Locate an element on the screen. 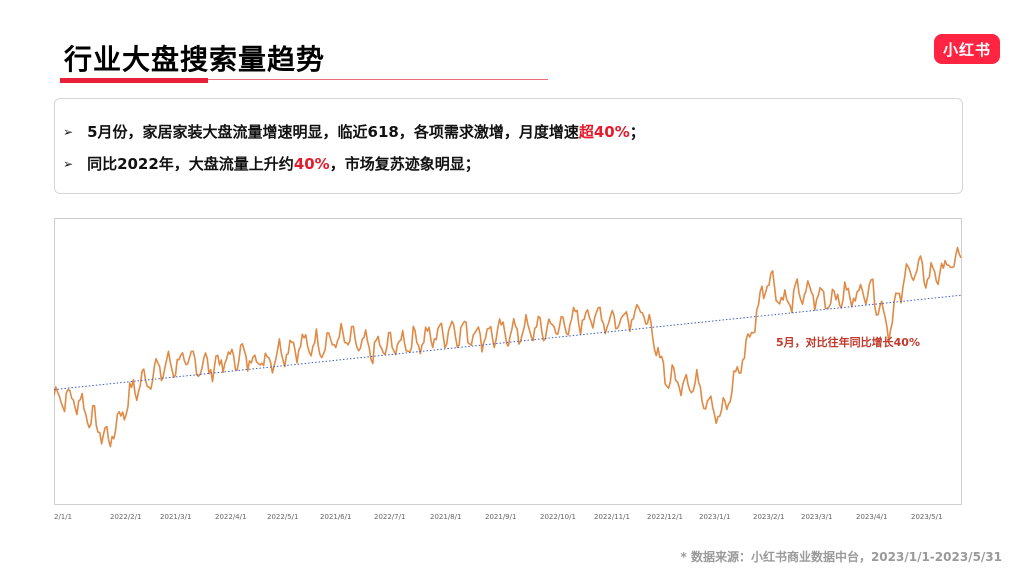 The image size is (1024, 576). x-tick-label: 2022/11/1 is located at coordinates (612, 517).